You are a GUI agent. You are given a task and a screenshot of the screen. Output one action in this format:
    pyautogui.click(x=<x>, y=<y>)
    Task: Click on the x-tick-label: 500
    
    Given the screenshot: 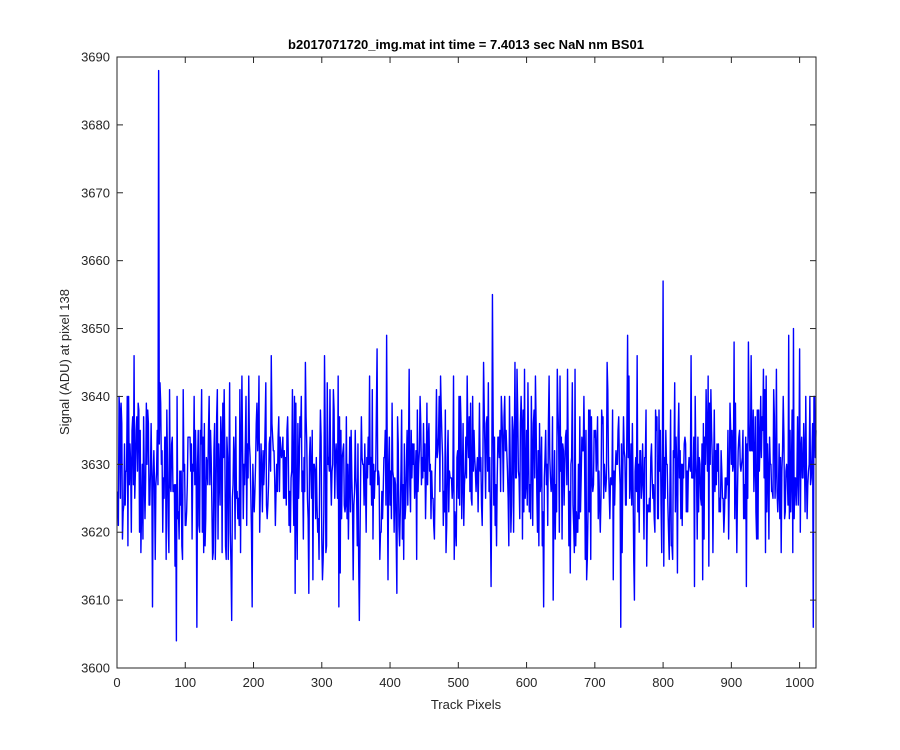 What is the action you would take?
    pyautogui.click(x=458, y=682)
    